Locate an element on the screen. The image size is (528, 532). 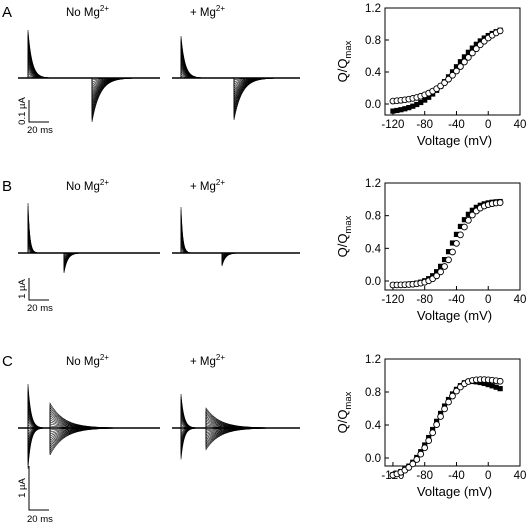
panel-a-condition-left: No Mg2+ is located at coordinates (87, 11).